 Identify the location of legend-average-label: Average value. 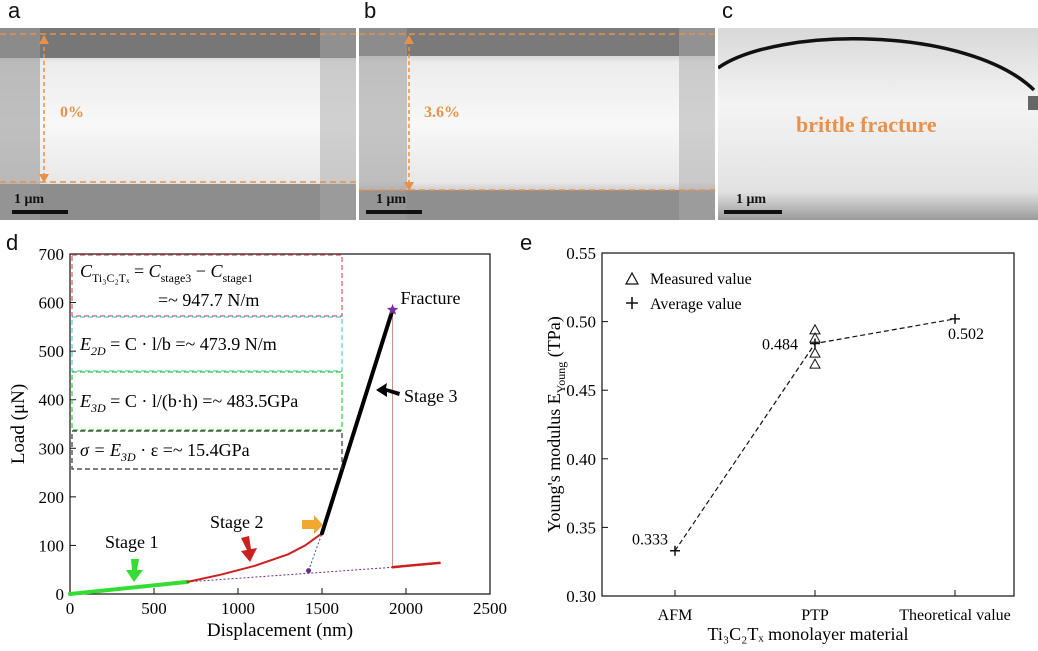
(696, 304).